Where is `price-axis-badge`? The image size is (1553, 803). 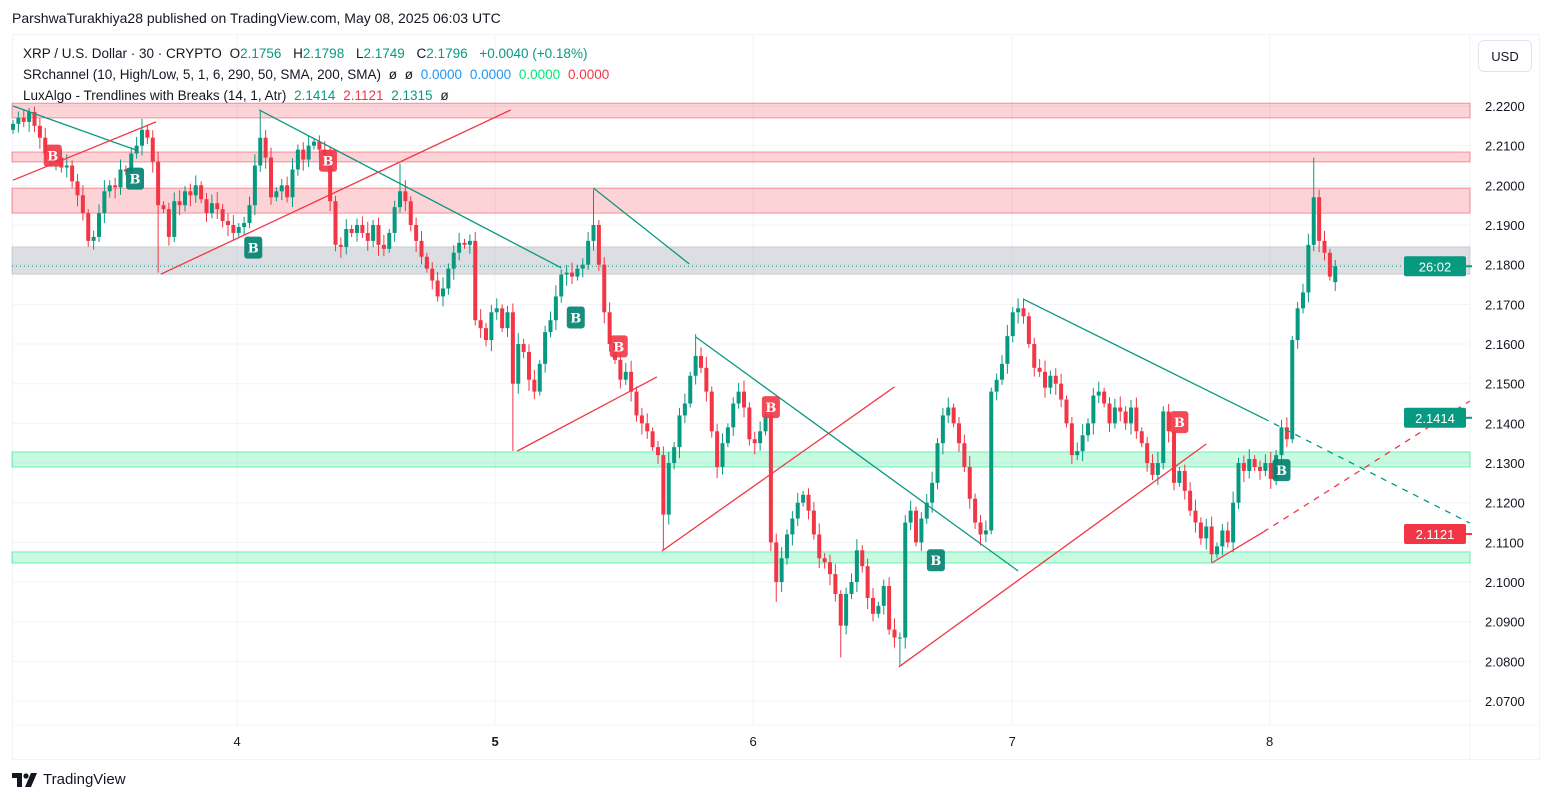 price-axis-badge is located at coordinates (1435, 534).